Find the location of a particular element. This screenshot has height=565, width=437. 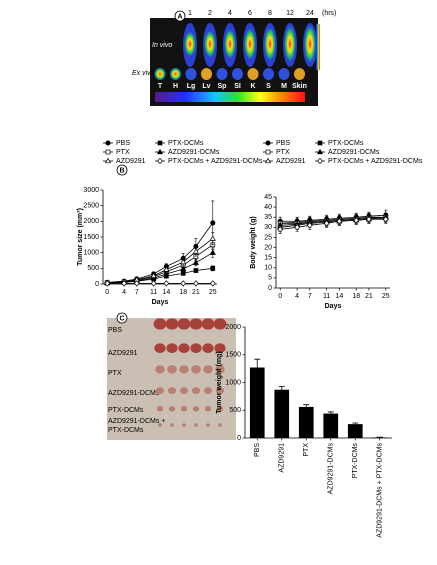

y-tick-label: 15 is located at coordinates (268, 258).